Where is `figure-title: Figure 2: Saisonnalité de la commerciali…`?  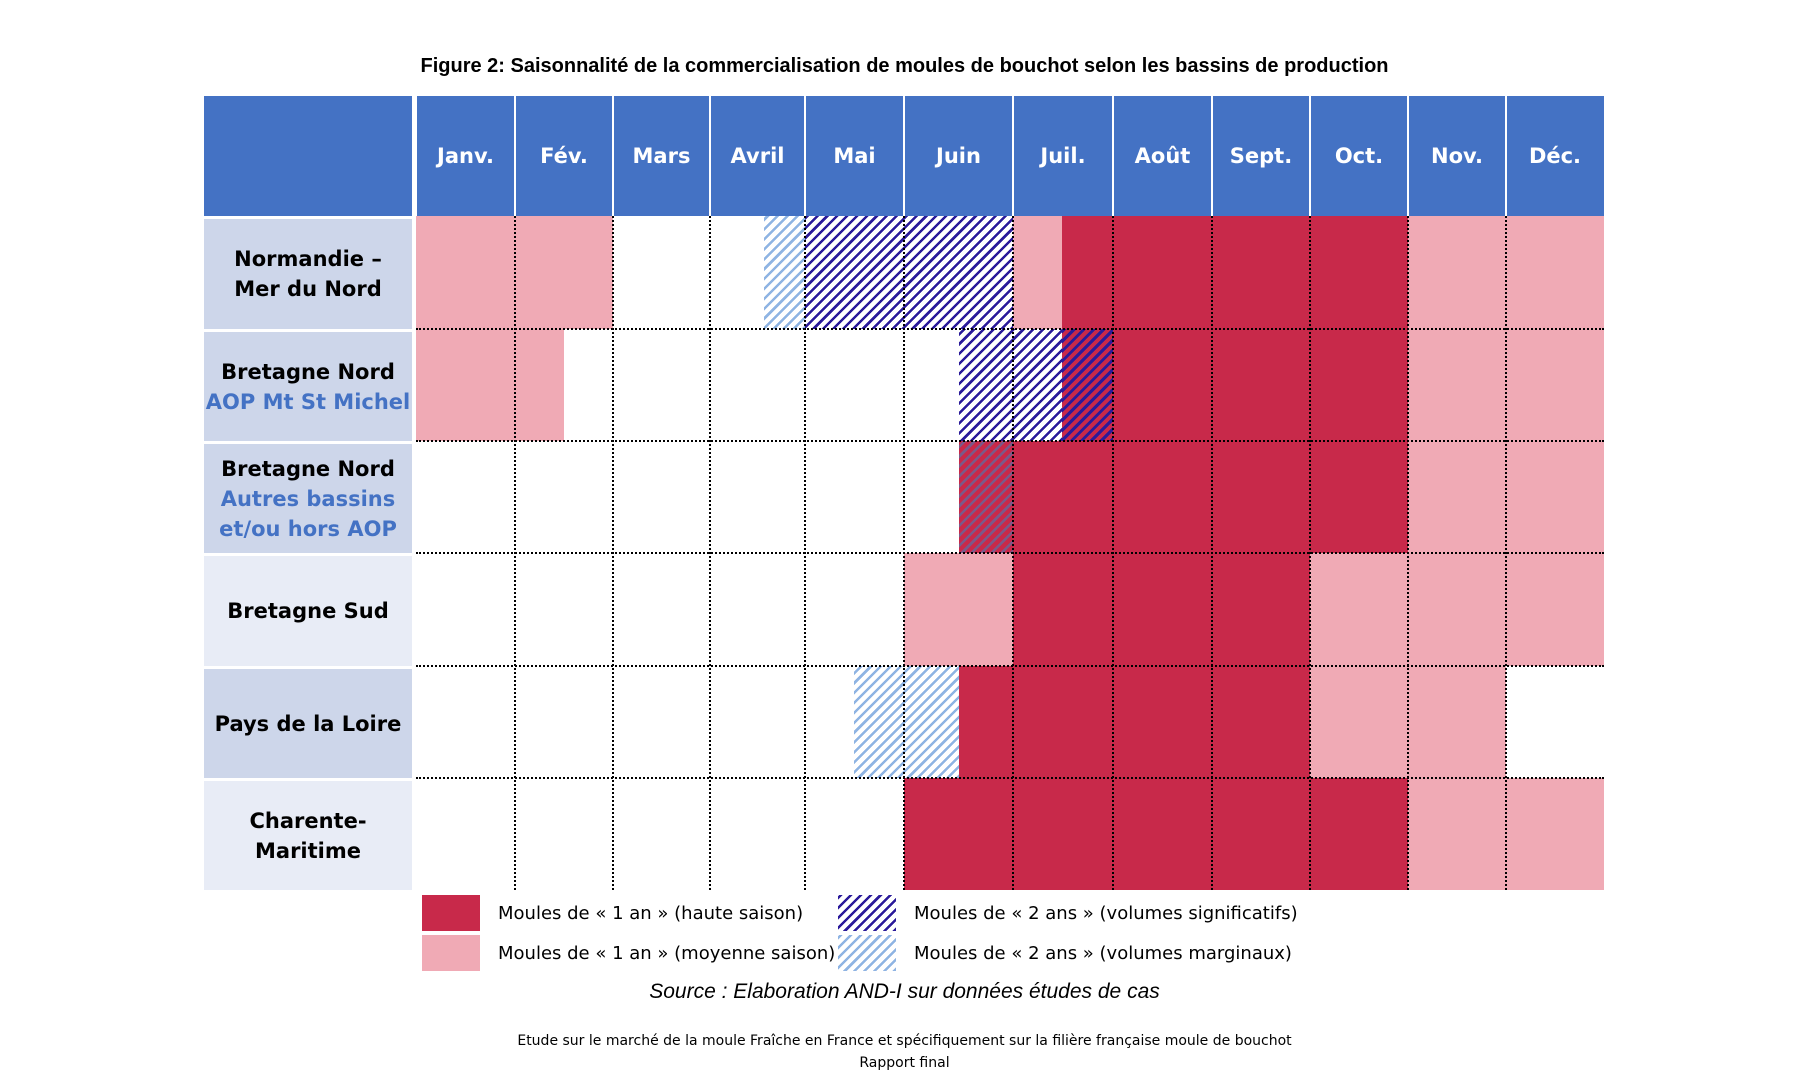
figure-title: Figure 2: Saisonnalité de la commerciali… is located at coordinates (904, 66).